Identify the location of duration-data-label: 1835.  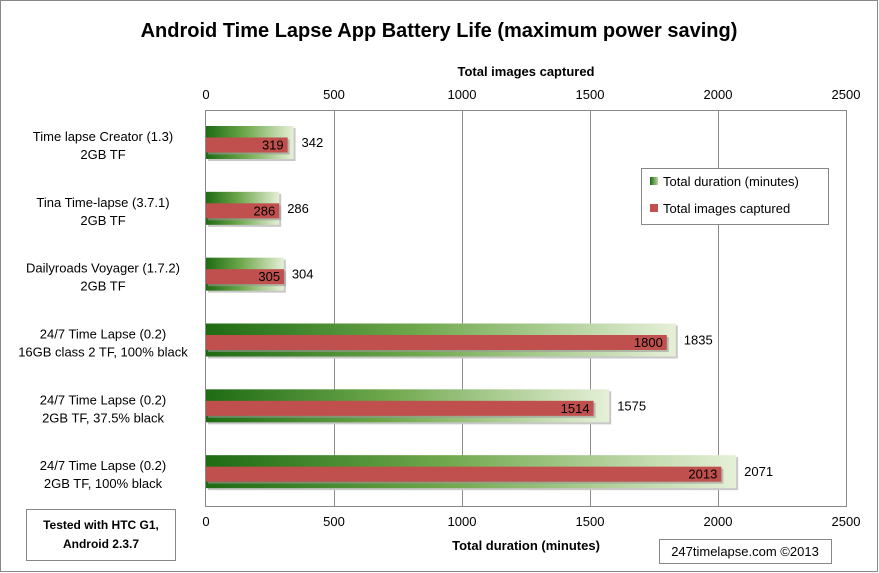
(698, 340).